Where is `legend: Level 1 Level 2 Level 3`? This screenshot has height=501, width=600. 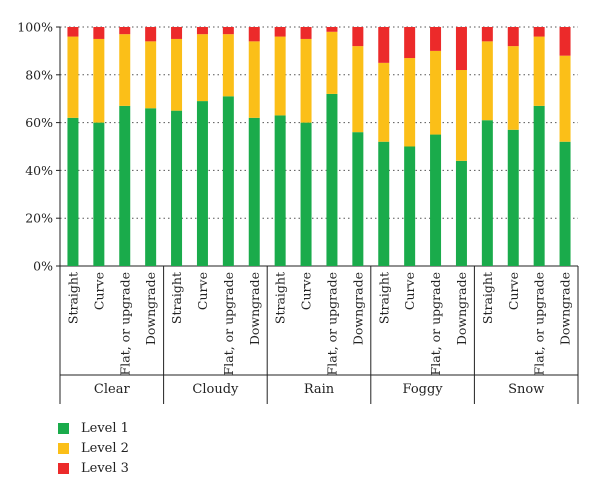 legend: Level 1 Level 2 Level 3 is located at coordinates (93, 448).